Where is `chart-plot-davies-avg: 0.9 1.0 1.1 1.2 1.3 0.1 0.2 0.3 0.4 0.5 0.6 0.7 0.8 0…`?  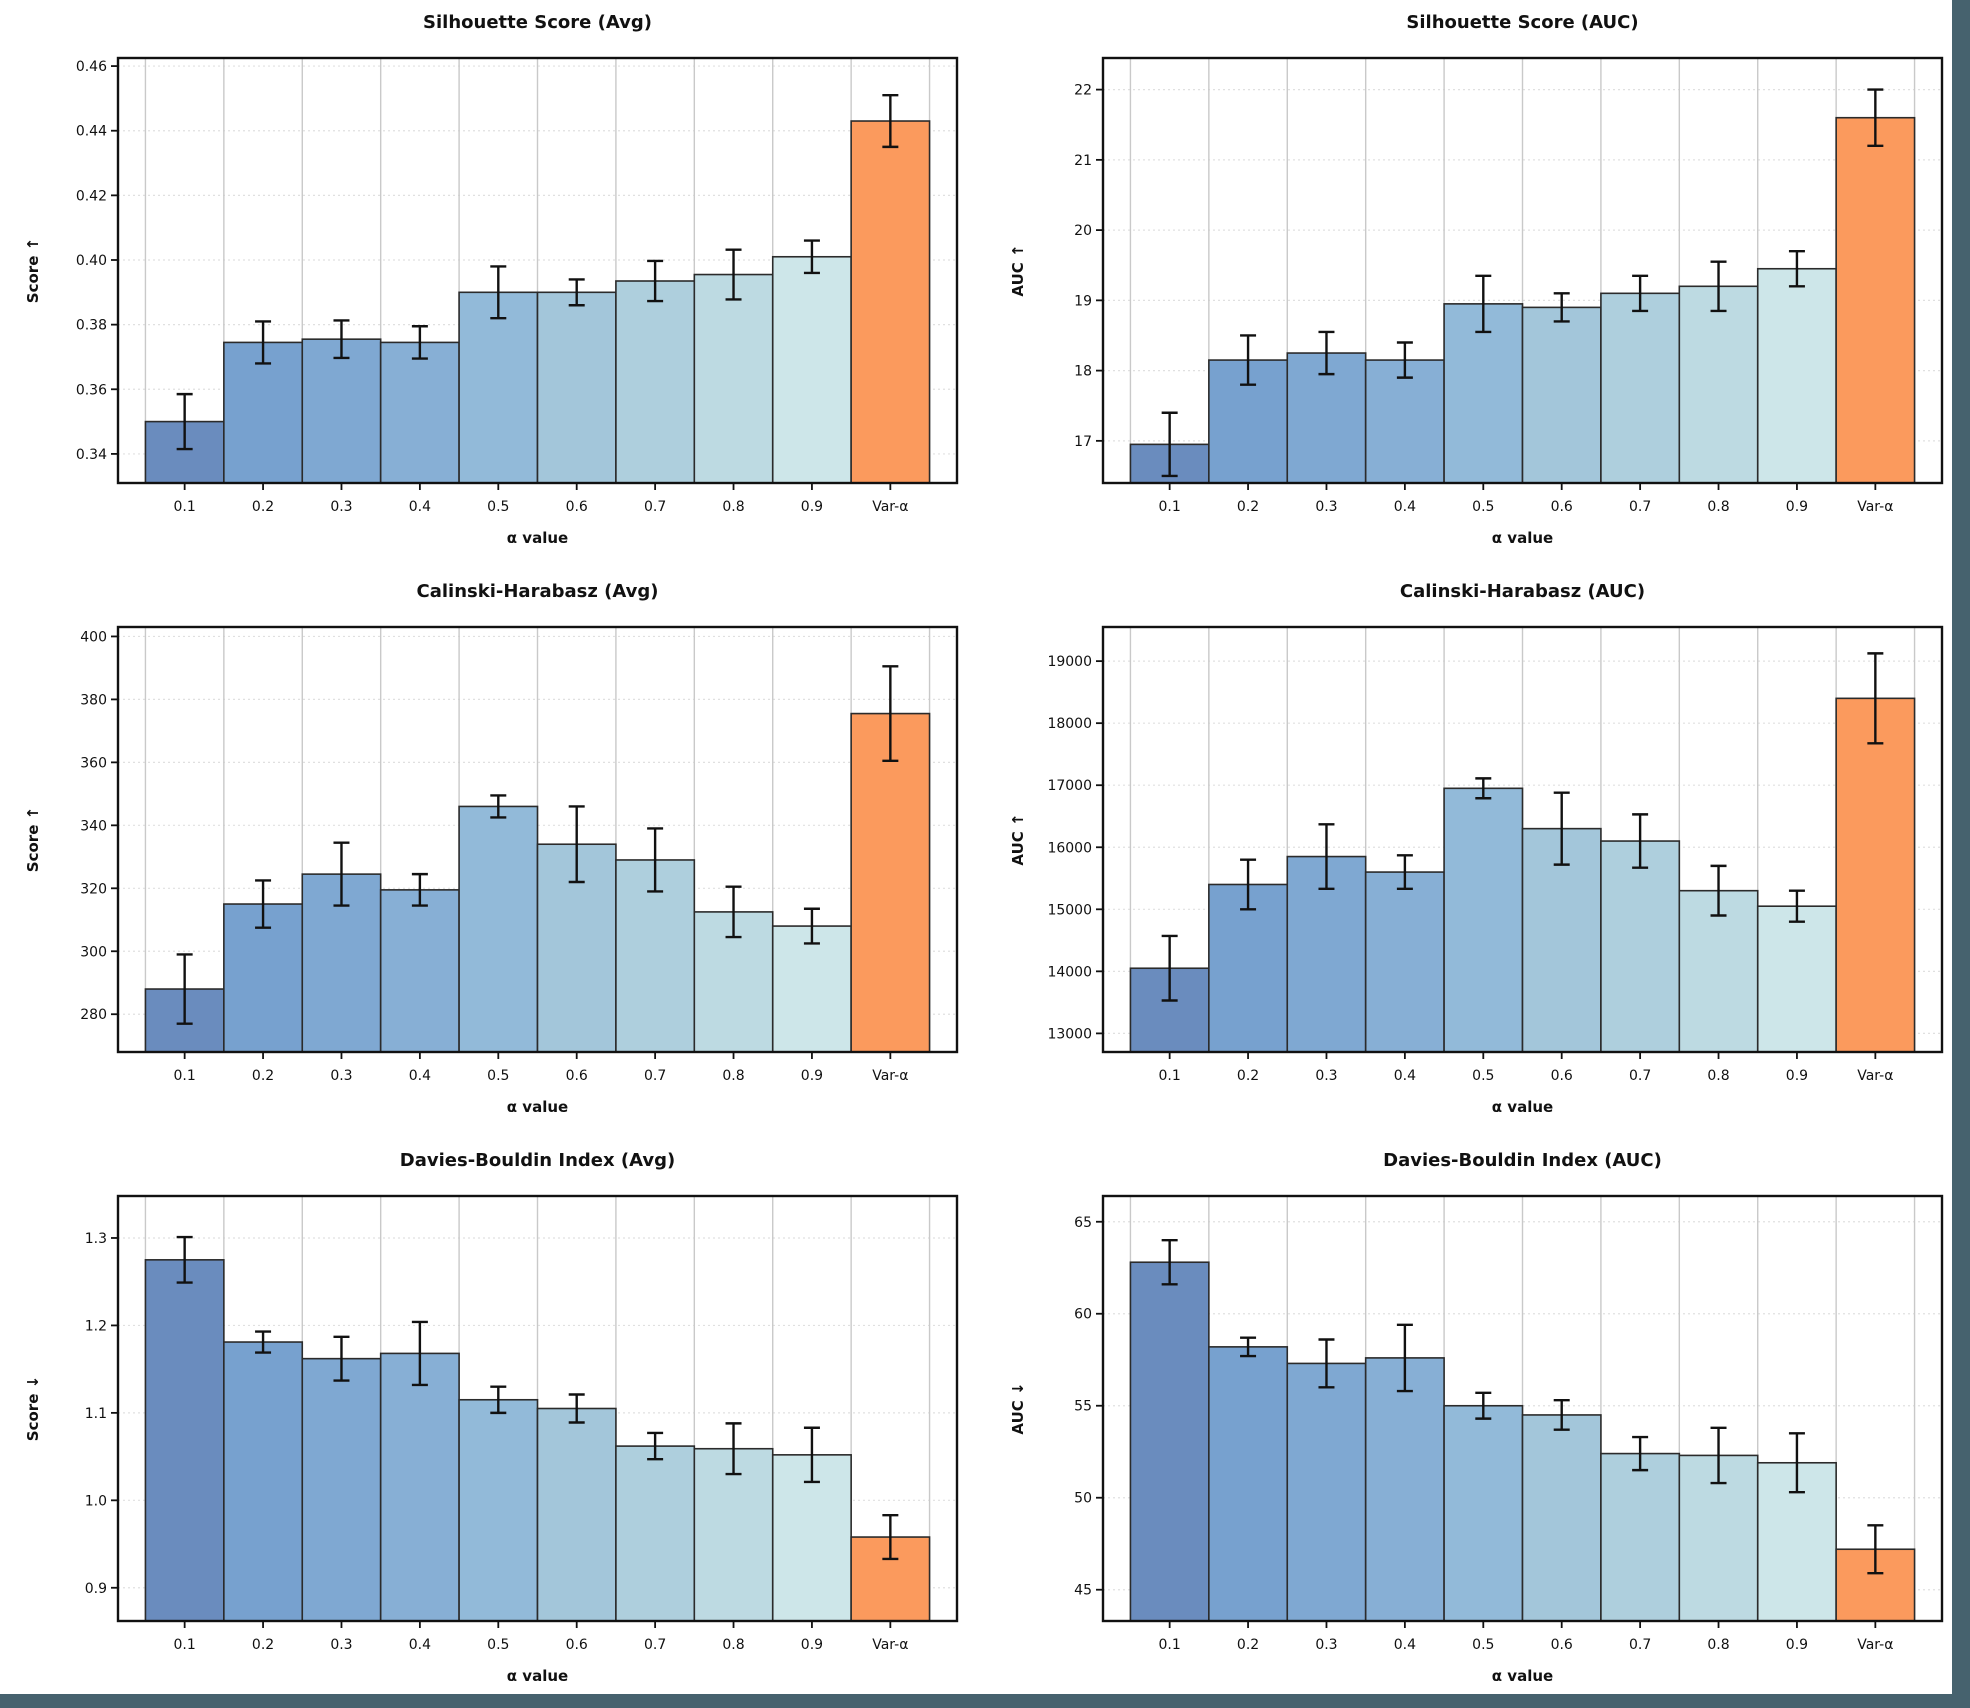 chart-plot-davies-avg: 0.9 1.0 1.1 1.2 1.3 0.1 0.2 0.3 0.4 0.5 0.6 0.7 0.8 0… is located at coordinates (491, 1439).